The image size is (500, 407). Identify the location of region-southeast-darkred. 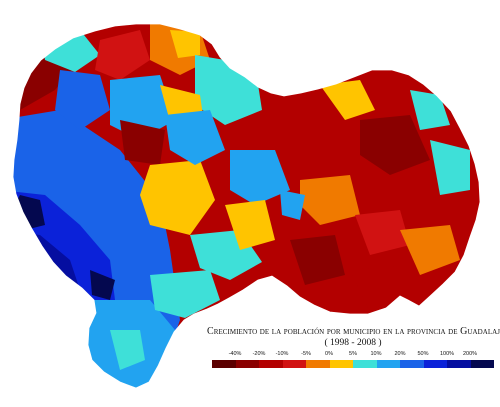
(317, 260).